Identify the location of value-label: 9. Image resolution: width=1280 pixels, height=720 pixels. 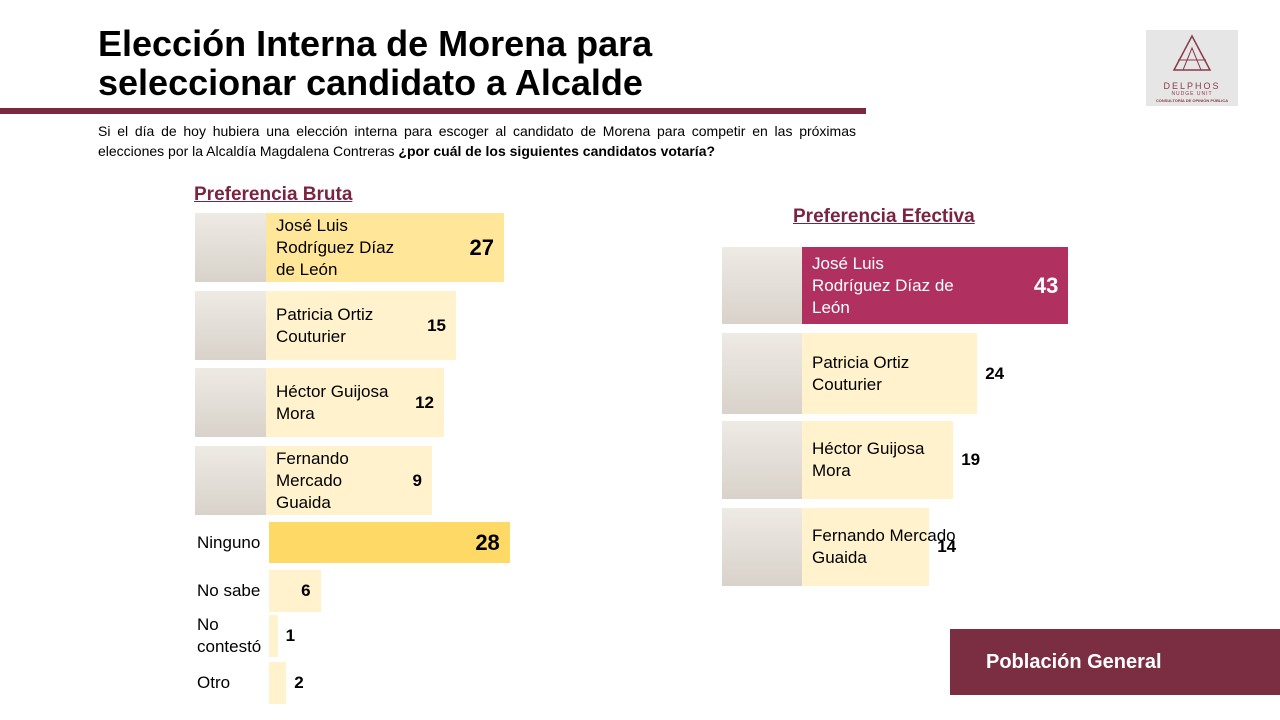
(417, 480).